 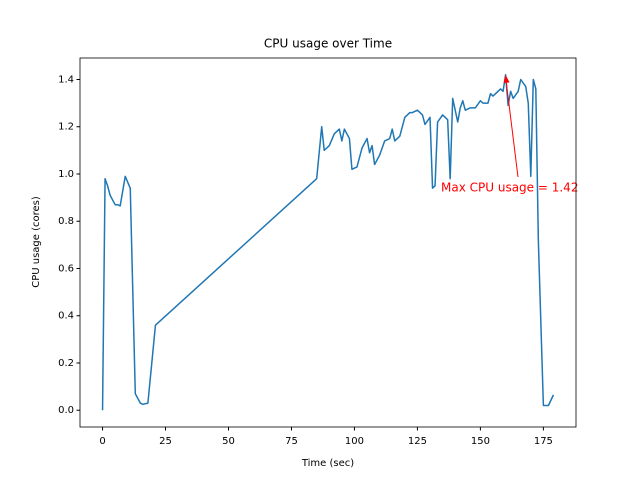 I want to click on annotation-arrow, so click(x=512, y=127).